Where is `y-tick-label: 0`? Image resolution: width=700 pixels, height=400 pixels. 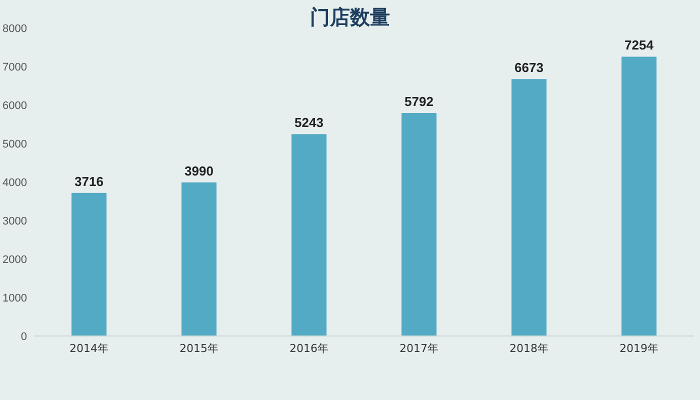
y-tick-label: 0 is located at coordinates (23, 337).